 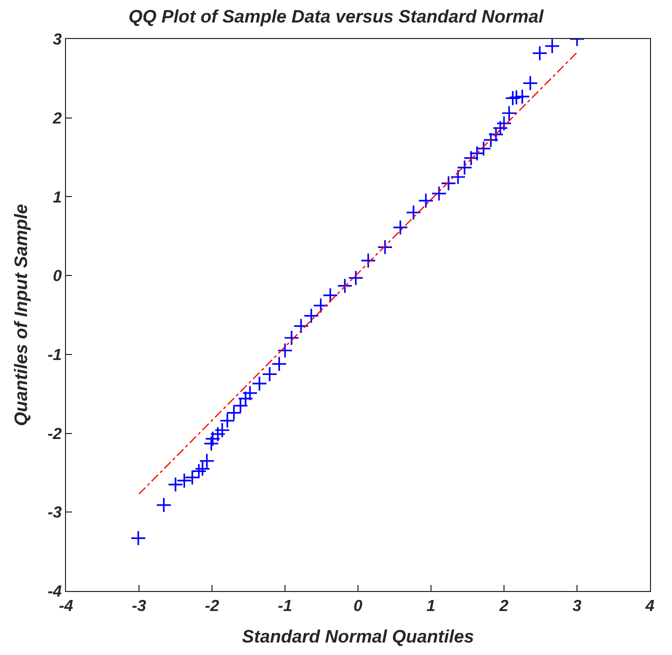 What do you see at coordinates (20, 315) in the screenshot?
I see `y-axis-title: Quantiles of Input Sample` at bounding box center [20, 315].